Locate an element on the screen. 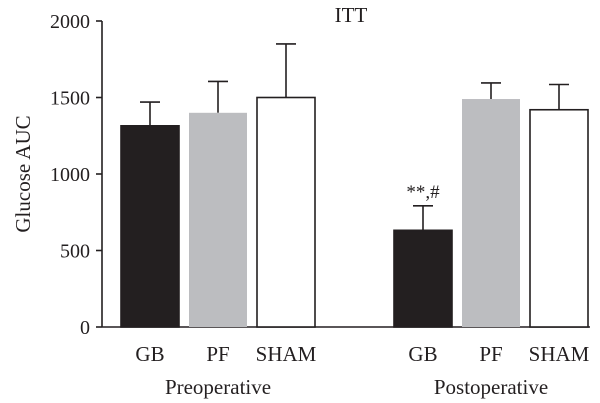 The height and width of the screenshot is (403, 600). y-axis-title: Glucose AUC is located at coordinates (23, 173).